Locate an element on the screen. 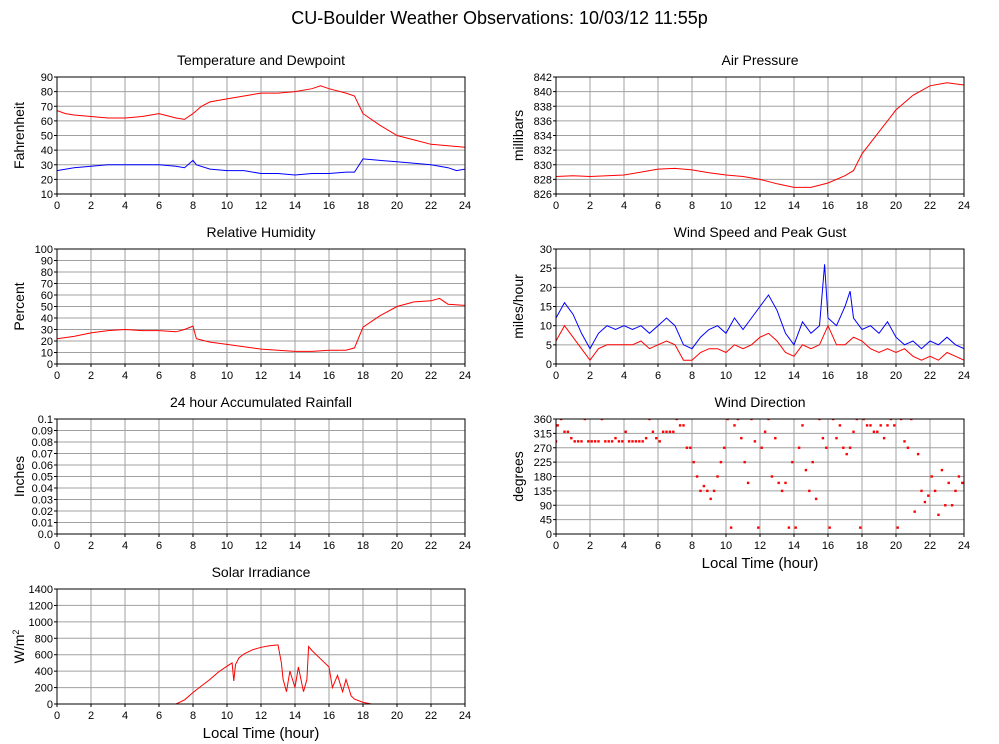 This screenshot has width=999, height=744. pressure-frame is located at coordinates (760, 135).